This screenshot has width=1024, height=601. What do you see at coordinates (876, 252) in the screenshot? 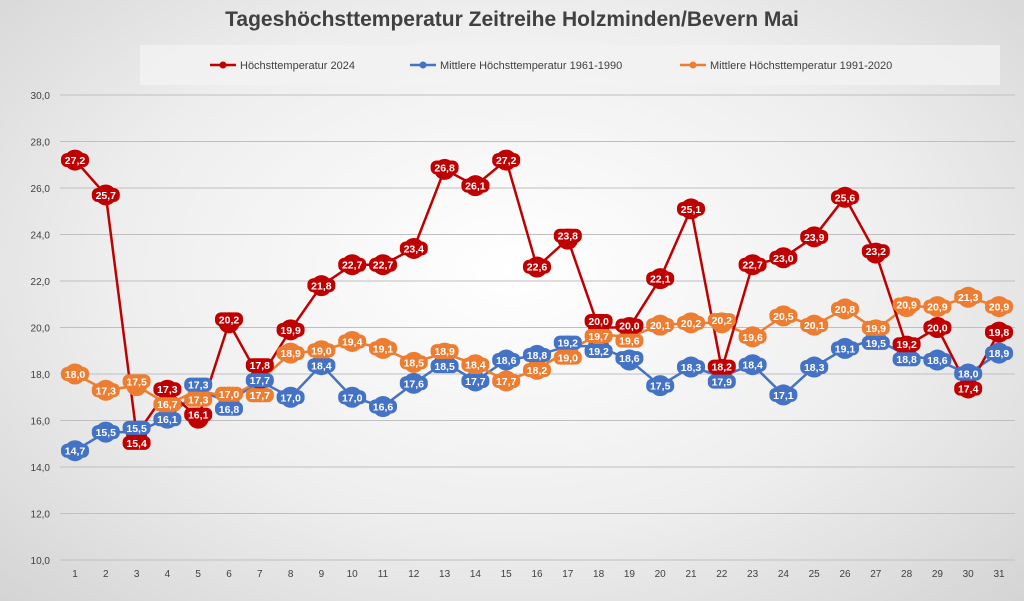
I see `data-label: 23,2` at bounding box center [876, 252].